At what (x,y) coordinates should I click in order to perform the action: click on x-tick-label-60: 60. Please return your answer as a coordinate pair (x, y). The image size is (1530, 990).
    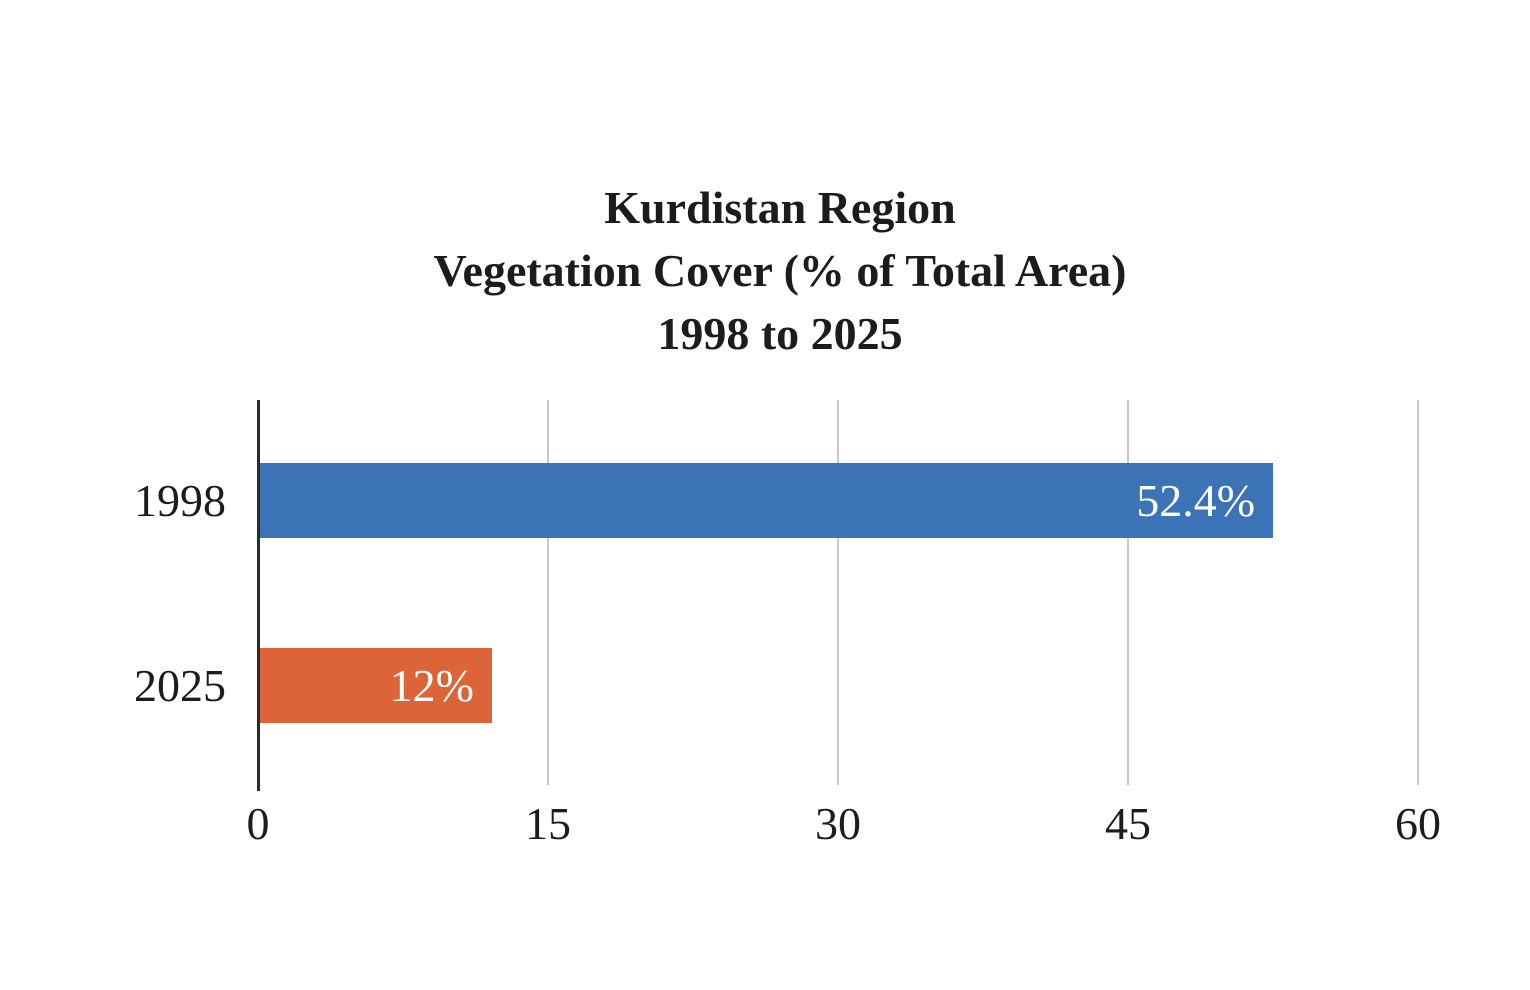
    Looking at the image, I should click on (1418, 823).